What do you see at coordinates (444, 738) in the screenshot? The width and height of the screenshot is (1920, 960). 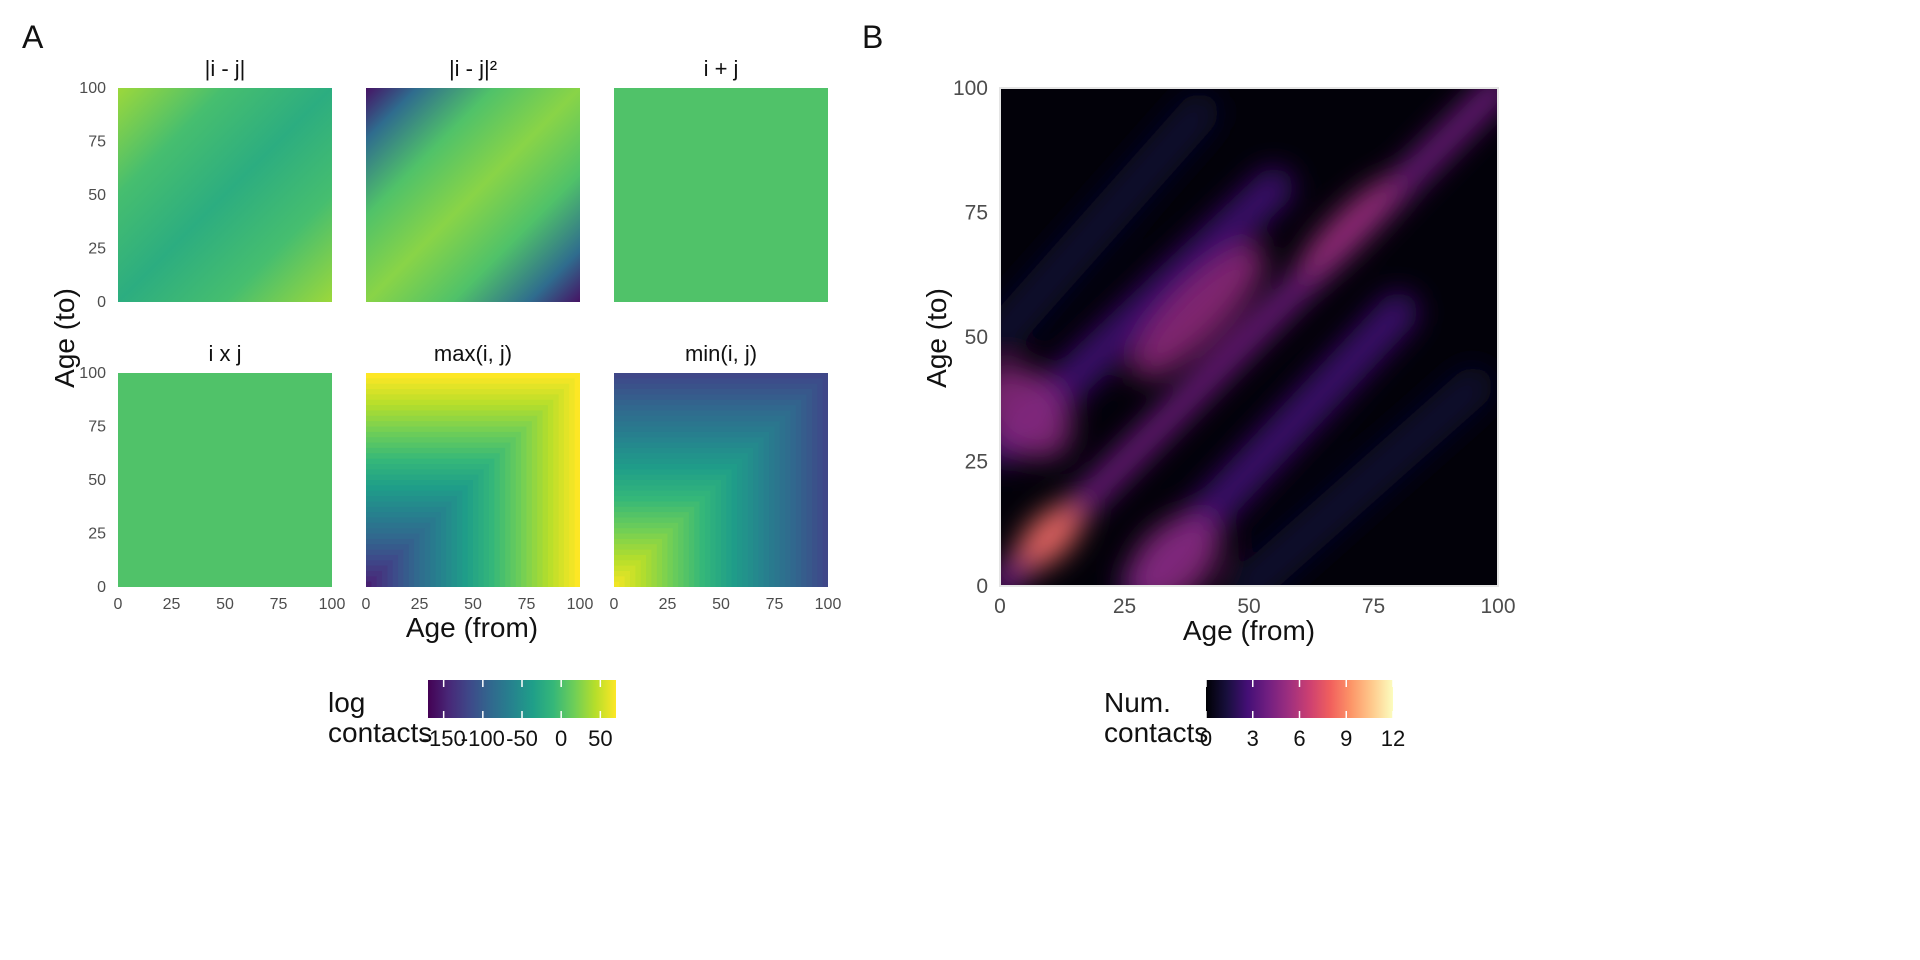 I see `colorbar-tick-label: -150` at bounding box center [444, 738].